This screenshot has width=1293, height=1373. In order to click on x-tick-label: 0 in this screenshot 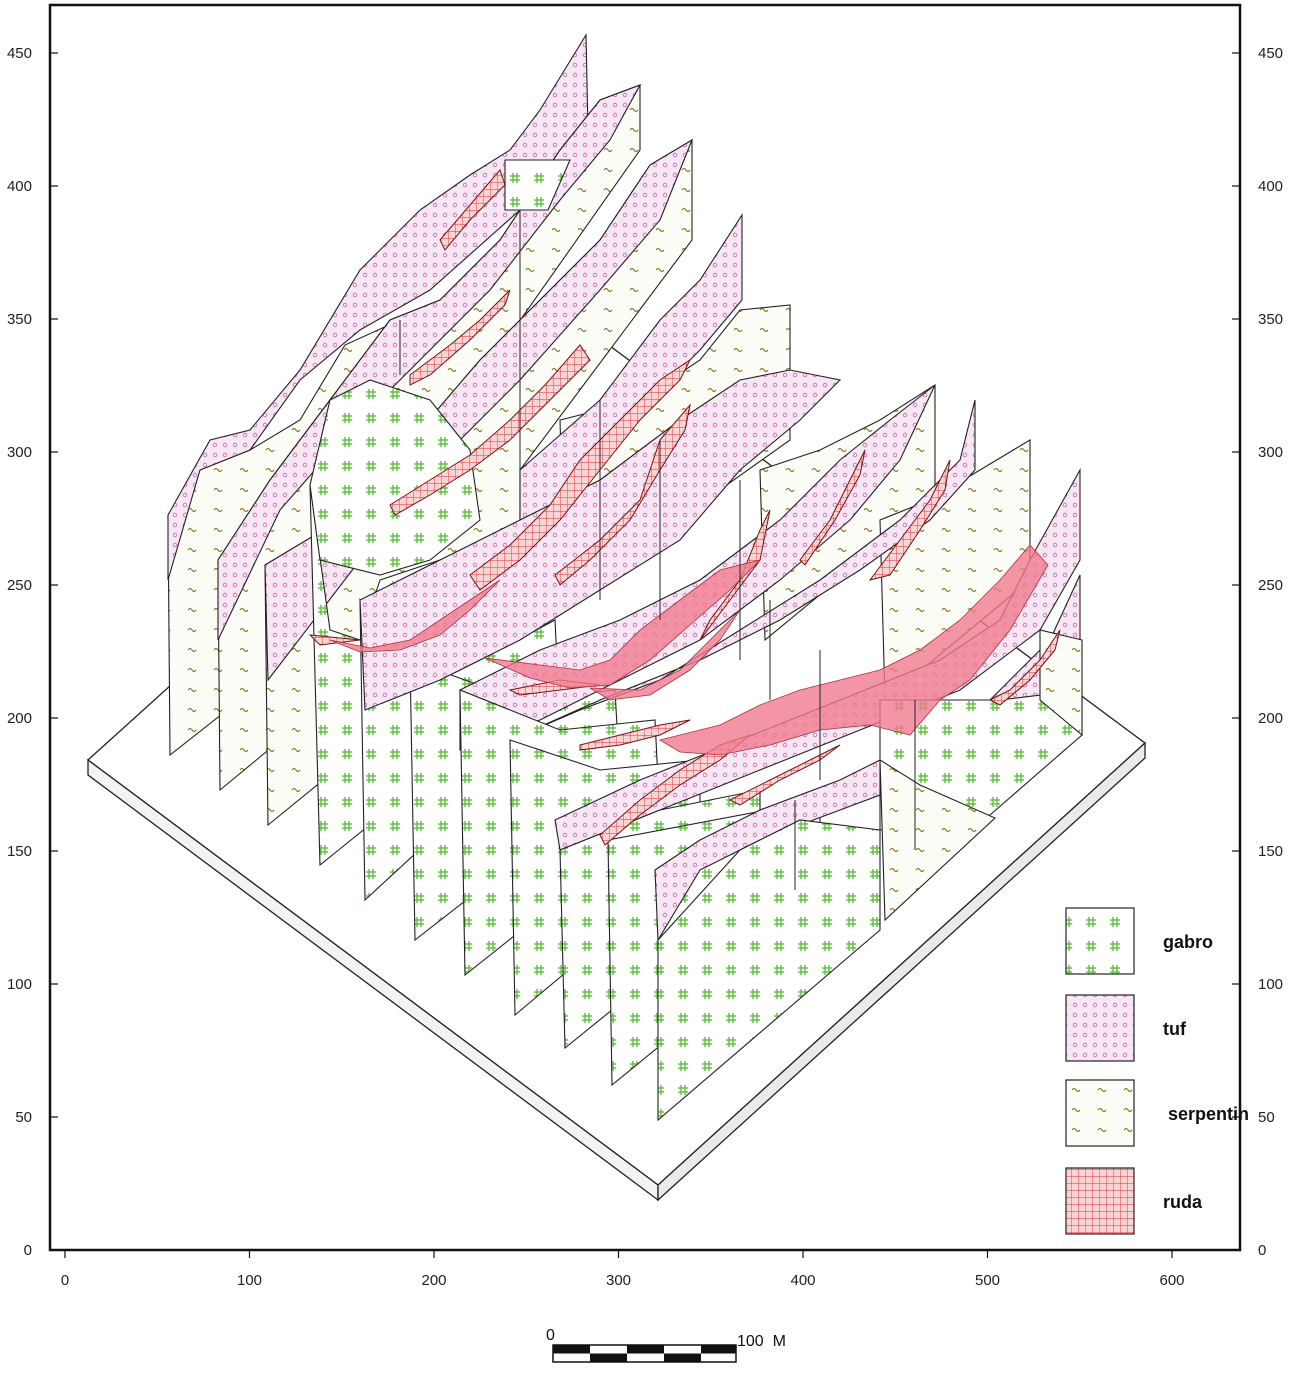, I will do `click(65, 1280)`.